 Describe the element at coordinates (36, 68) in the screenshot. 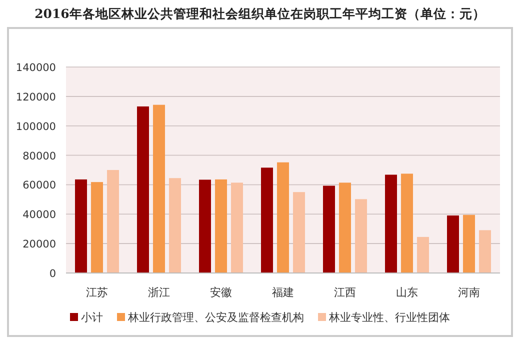

I see `y-tick-label: 140000` at that location.